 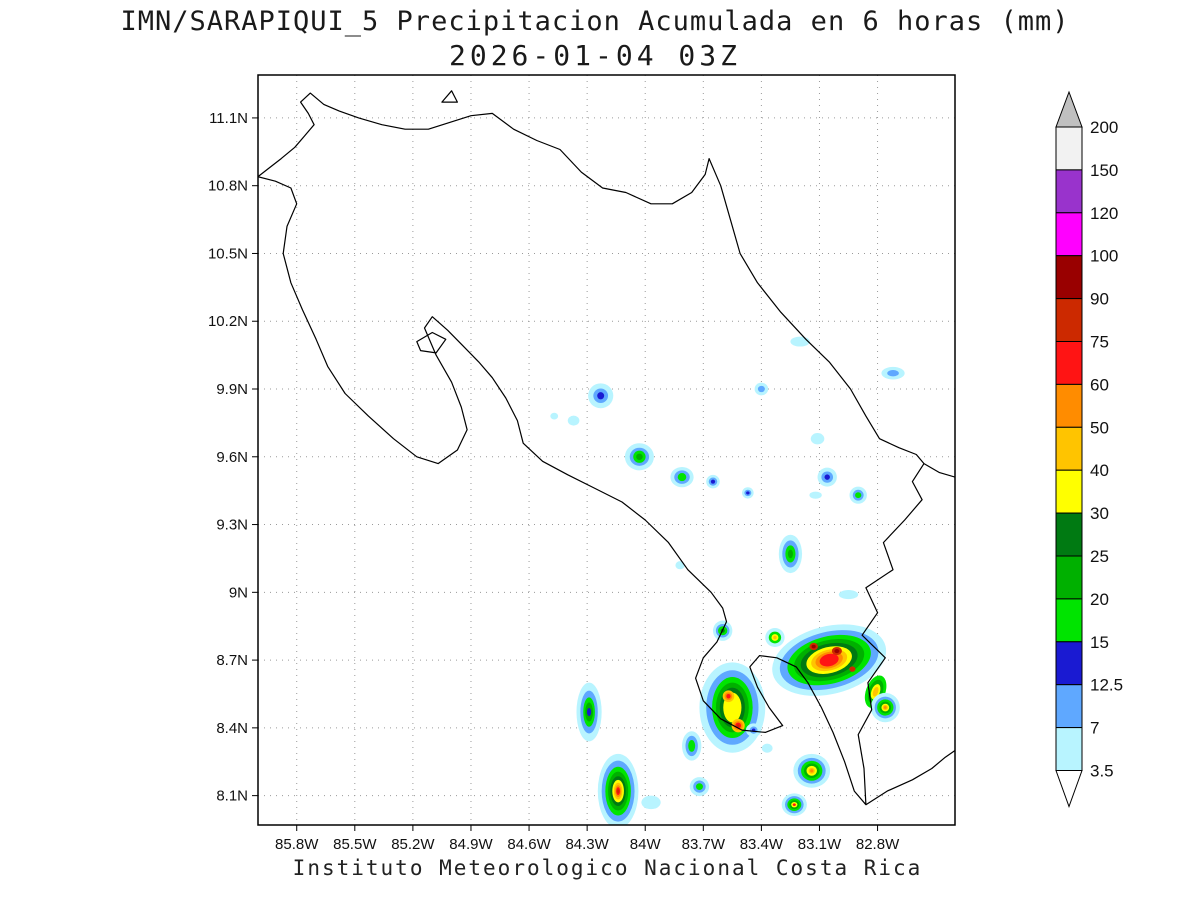 What do you see at coordinates (1099, 556) in the screenshot?
I see `colorbar-label: 25` at bounding box center [1099, 556].